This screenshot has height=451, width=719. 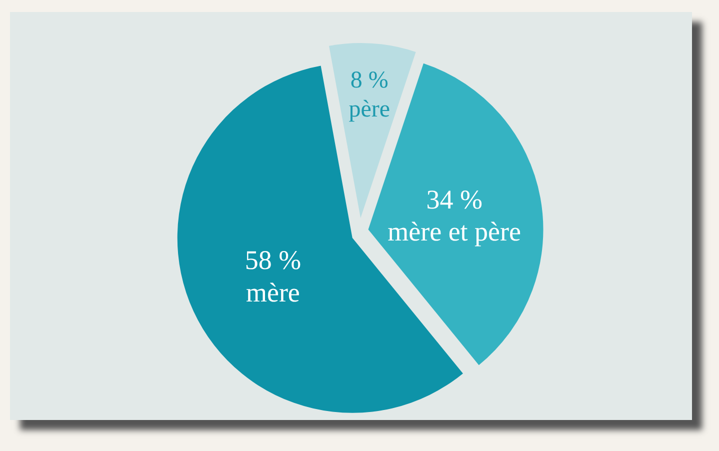 What do you see at coordinates (455, 231) in the screenshot?
I see `slice-label: mère et père` at bounding box center [455, 231].